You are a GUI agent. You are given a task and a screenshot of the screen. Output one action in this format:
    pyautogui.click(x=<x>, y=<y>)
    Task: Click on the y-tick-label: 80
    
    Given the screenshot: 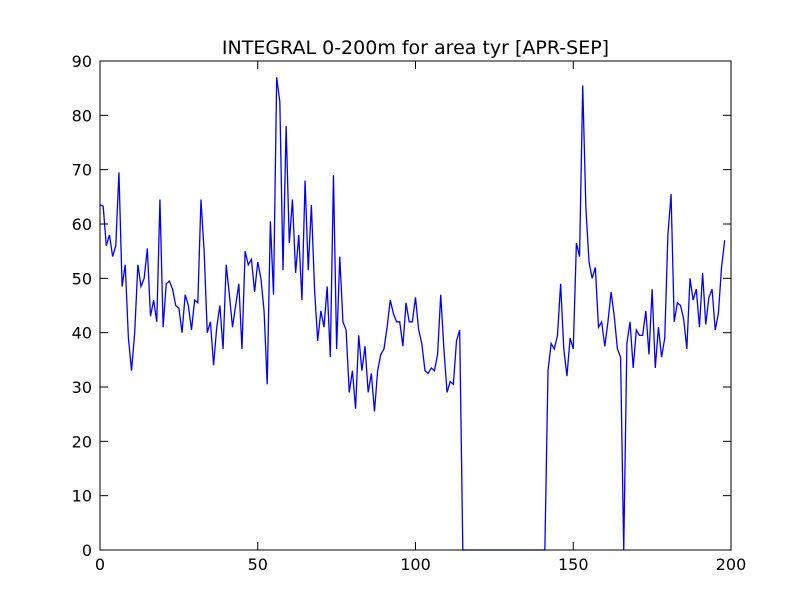 What is the action you would take?
    pyautogui.click(x=82, y=115)
    